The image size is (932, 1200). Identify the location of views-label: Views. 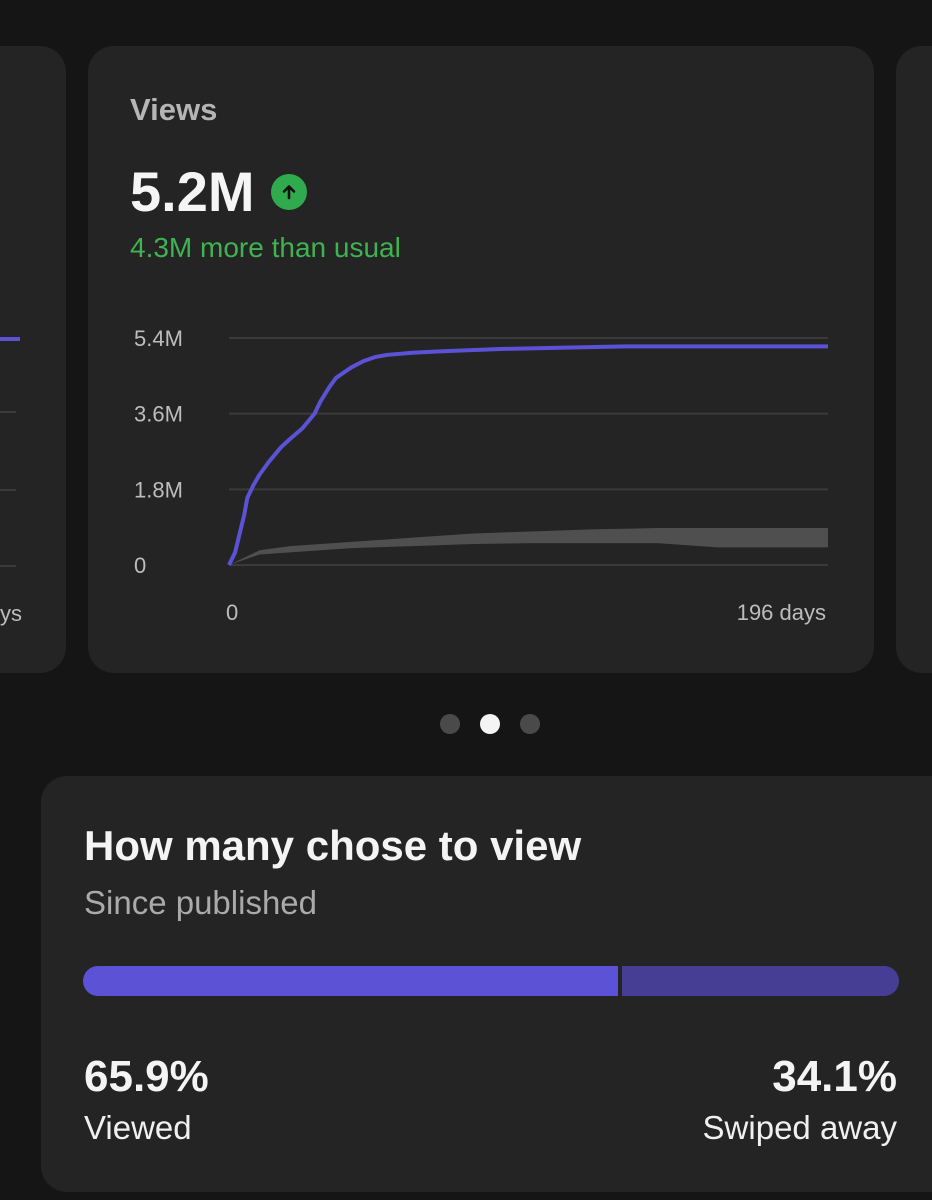
(174, 109).